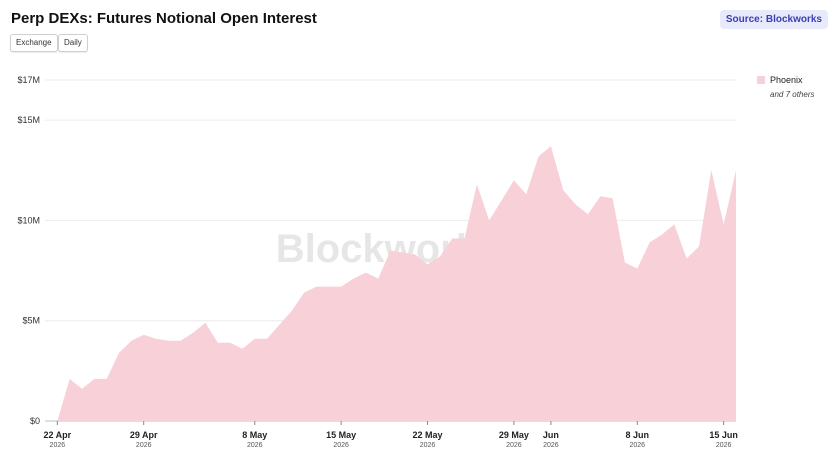 The width and height of the screenshot is (840, 462). Describe the element at coordinates (514, 435) in the screenshot. I see `x-tick-label: 29 May` at that location.